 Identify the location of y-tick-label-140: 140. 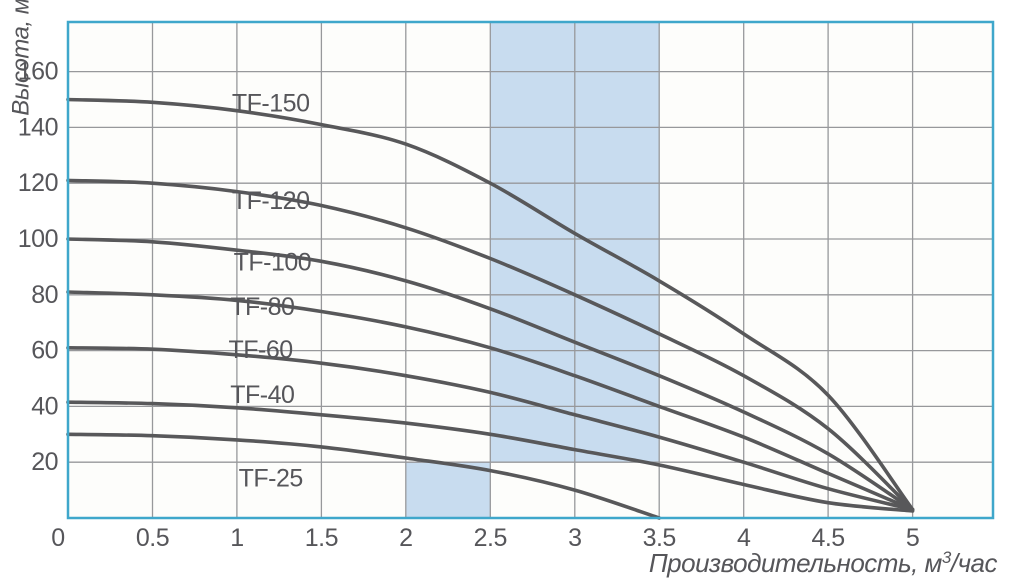
(38, 127).